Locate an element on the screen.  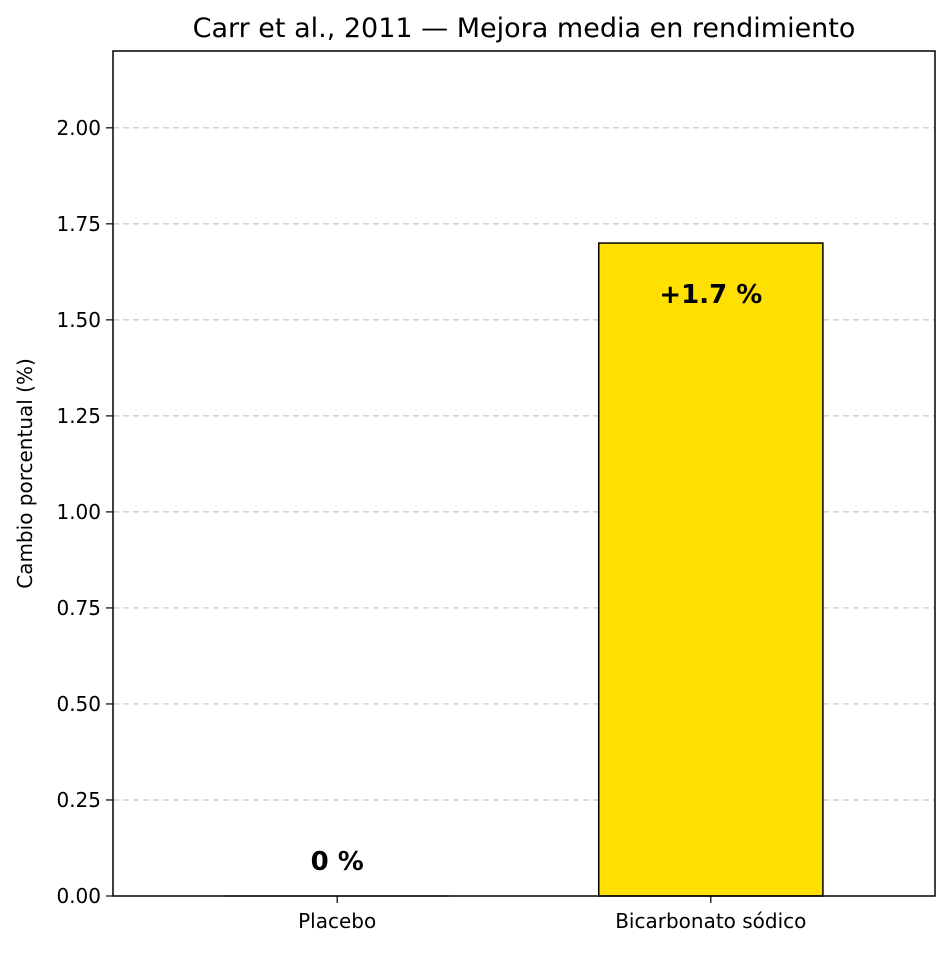
y-tick-label: 0.00 is located at coordinates (78, 896).